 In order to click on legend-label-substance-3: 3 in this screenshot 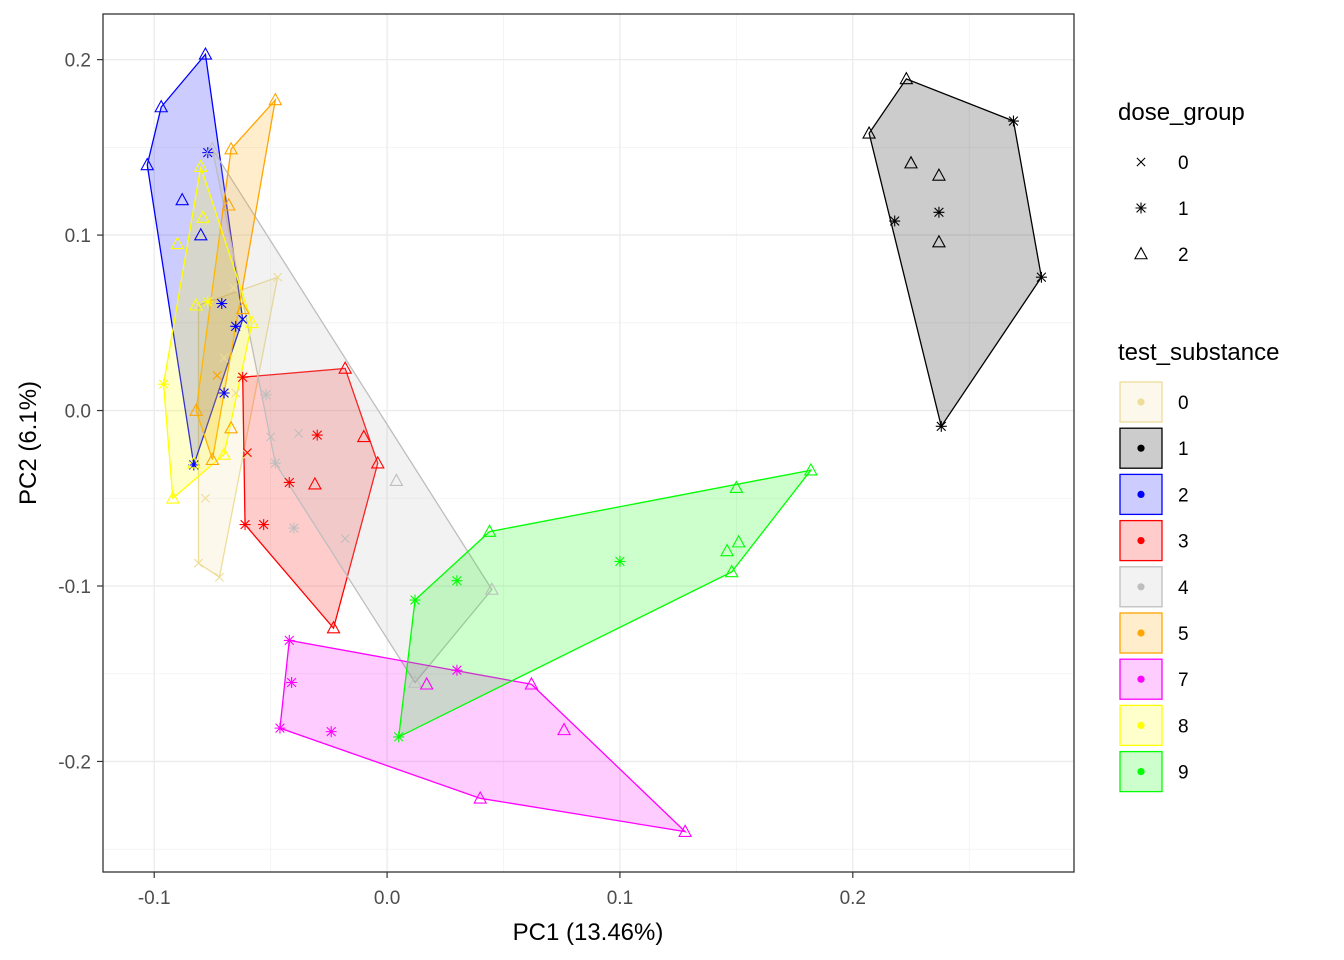, I will do `click(1183, 542)`.